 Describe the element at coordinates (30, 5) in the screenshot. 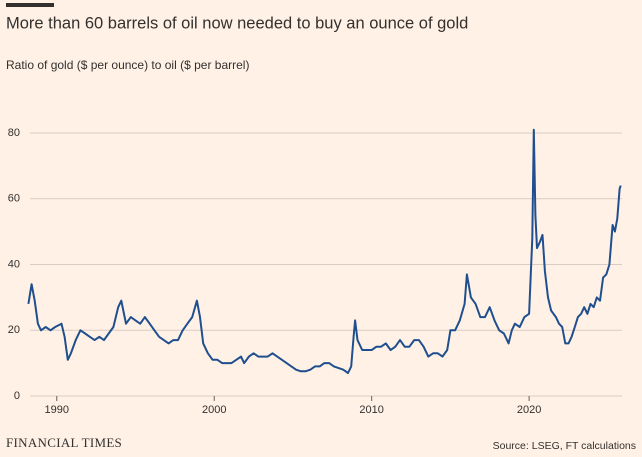

I see `top-rule` at that location.